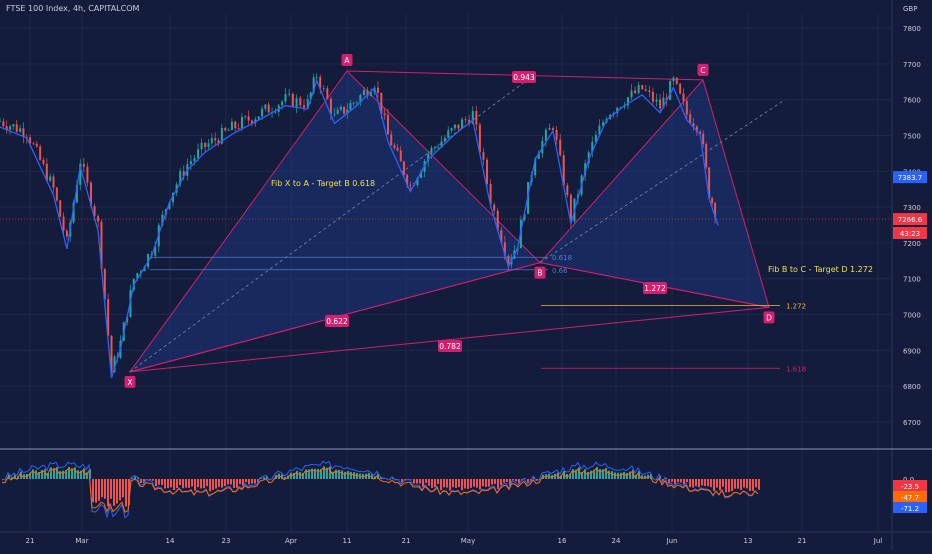 Image resolution: width=932 pixels, height=554 pixels. I want to click on price-tick-3: 7500, so click(912, 136).